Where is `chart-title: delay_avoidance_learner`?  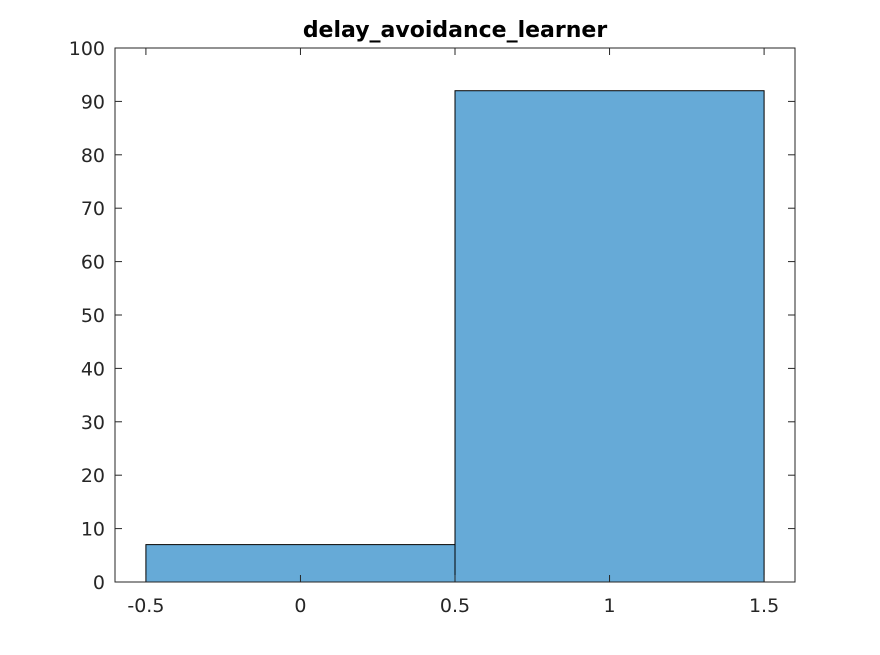
chart-title: delay_avoidance_learner is located at coordinates (455, 30).